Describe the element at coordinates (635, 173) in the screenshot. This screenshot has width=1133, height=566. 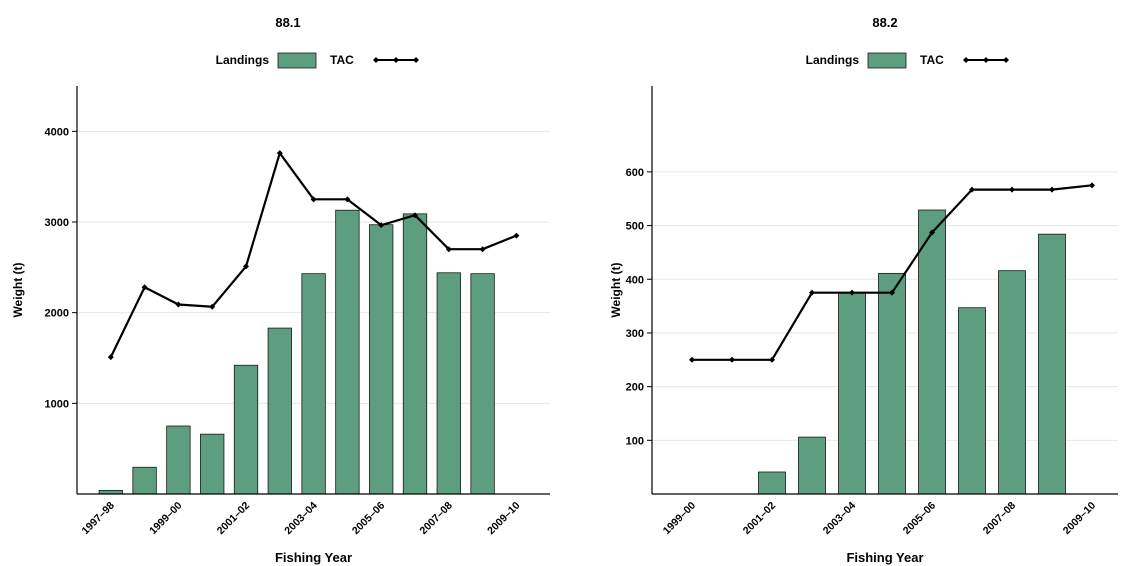
I see `y-tick-label: 600` at that location.